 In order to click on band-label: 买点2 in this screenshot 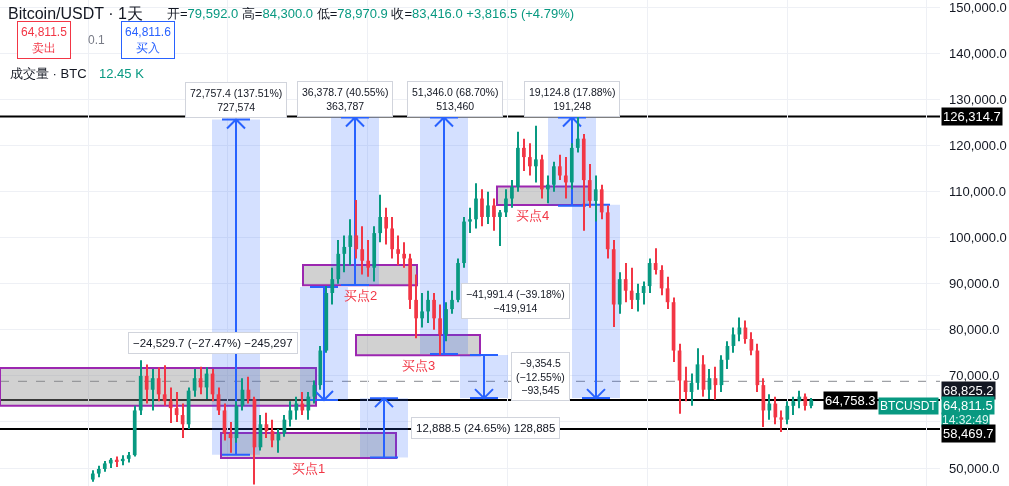, I will do `click(361, 295)`.